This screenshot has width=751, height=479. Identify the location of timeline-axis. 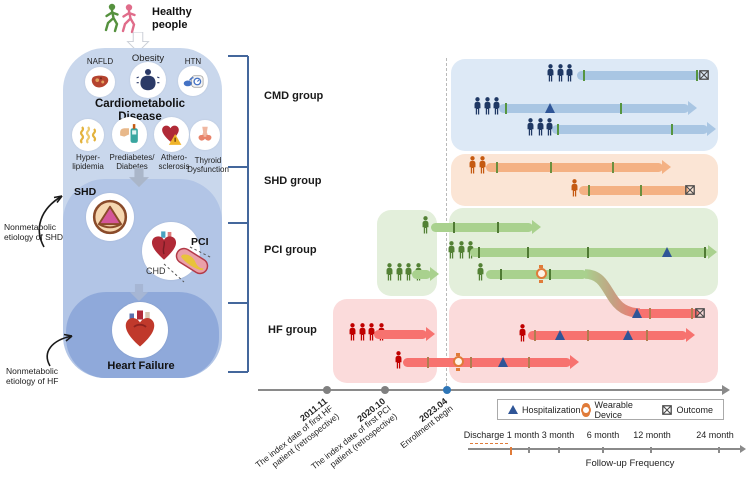
(490, 390).